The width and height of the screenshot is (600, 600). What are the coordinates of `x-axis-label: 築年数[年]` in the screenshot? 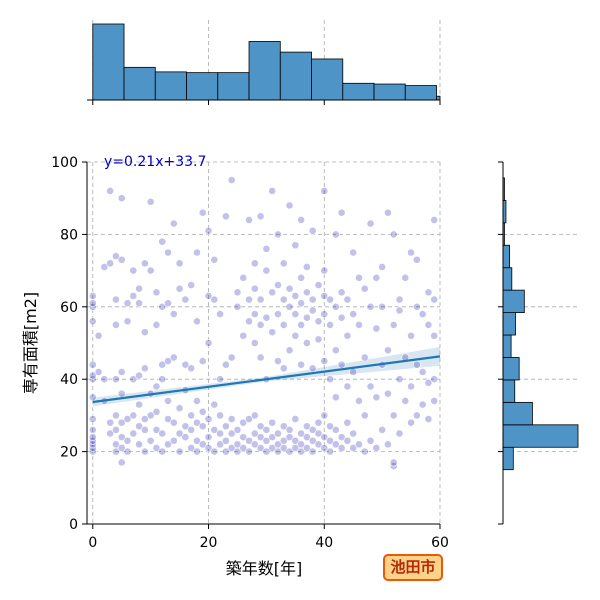 It's located at (264, 568).